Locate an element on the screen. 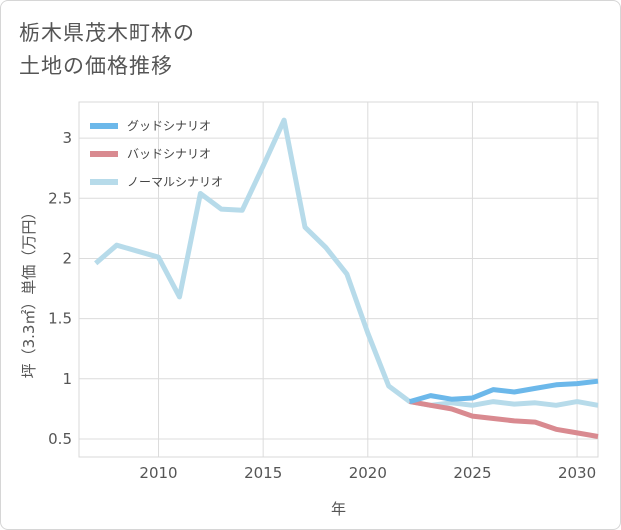 This screenshot has height=530, width=621. y-tick-label: 2 is located at coordinates (67, 258).